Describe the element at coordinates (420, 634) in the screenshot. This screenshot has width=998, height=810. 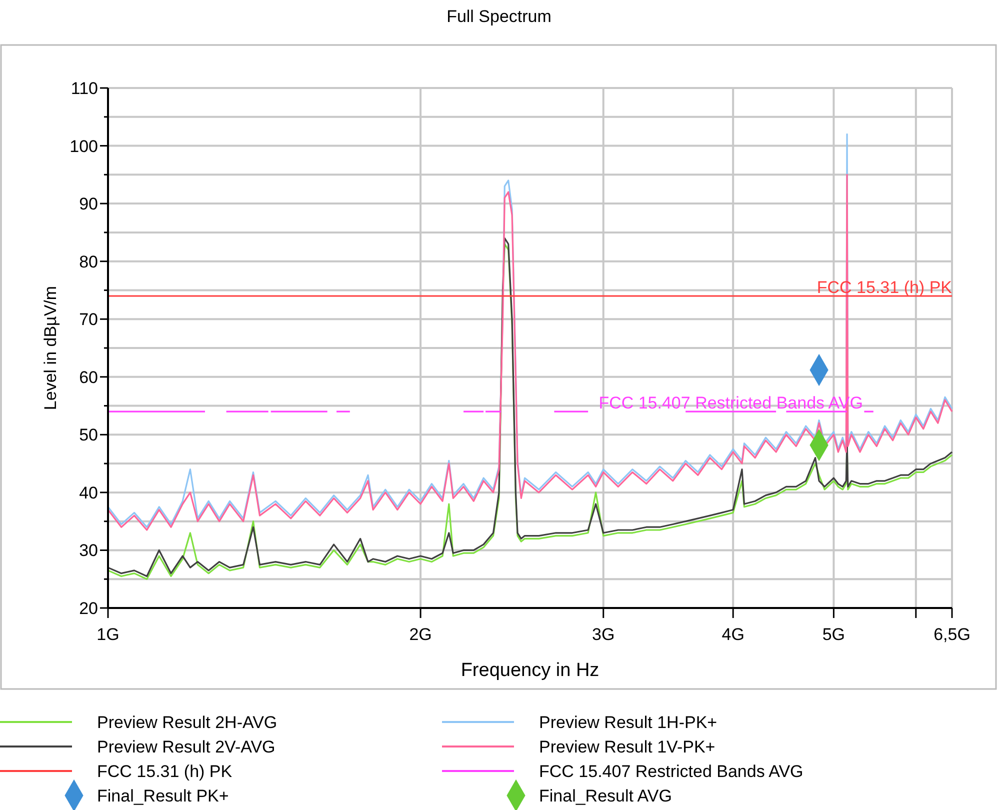
I see `x-tick-label: 2G` at that location.